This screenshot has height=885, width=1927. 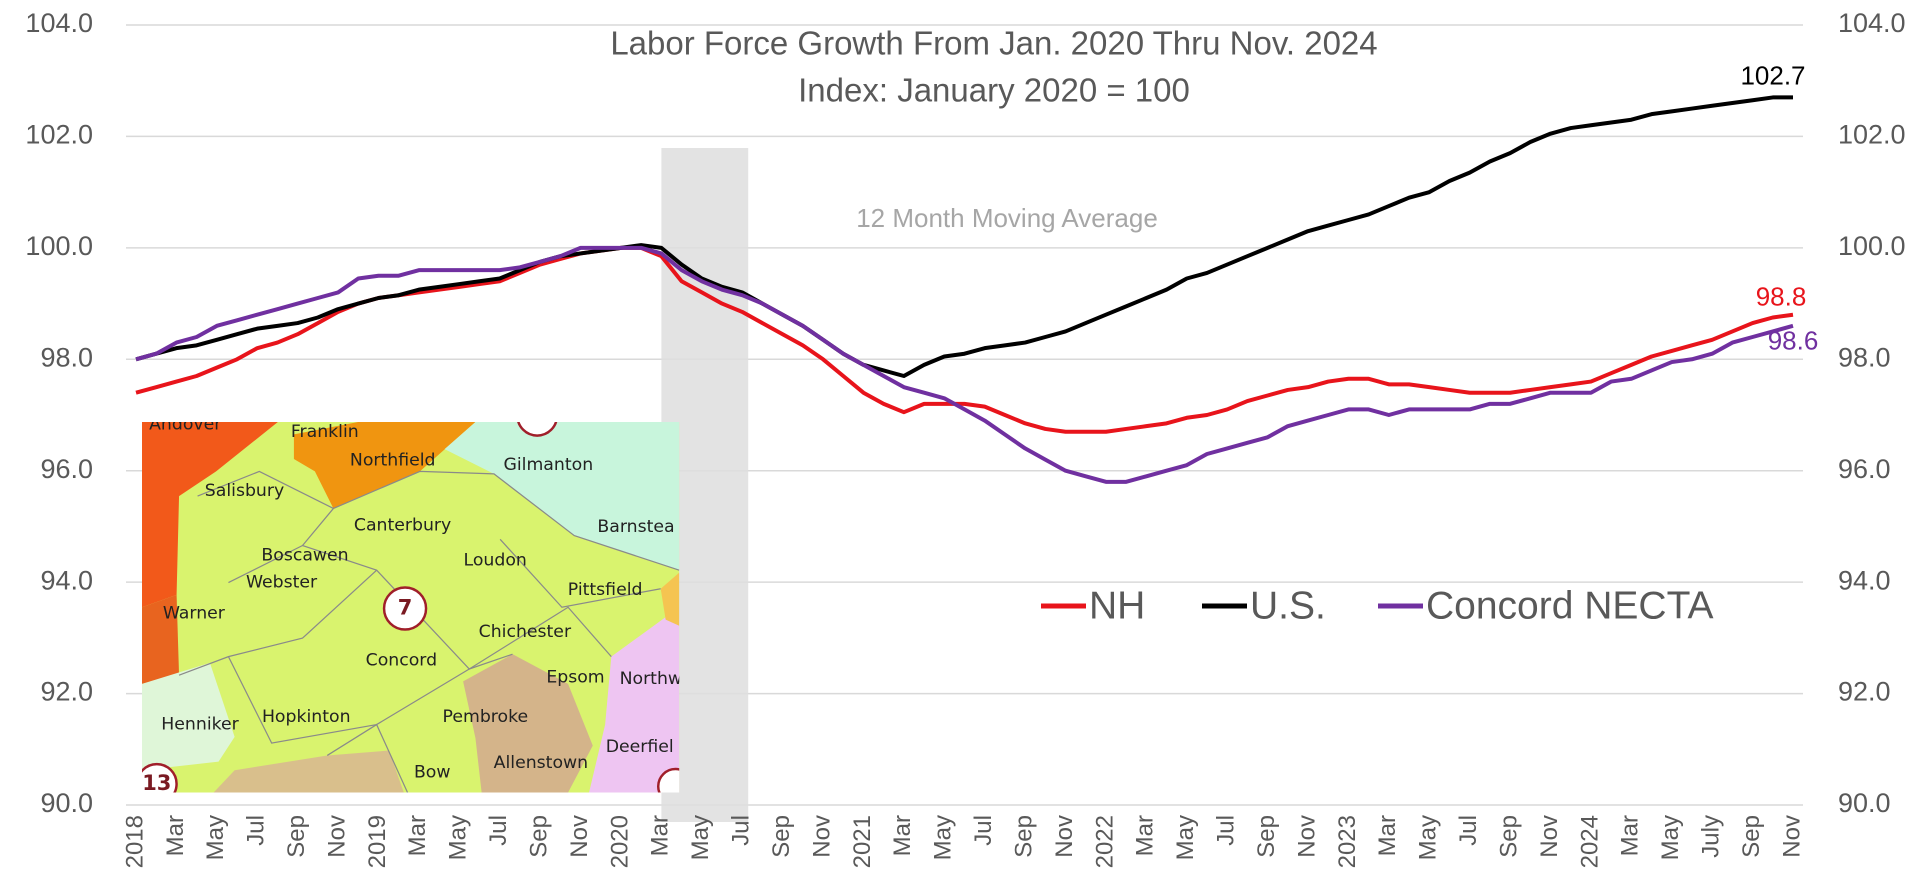 I want to click on map-label: Boscawen, so click(x=304, y=555).